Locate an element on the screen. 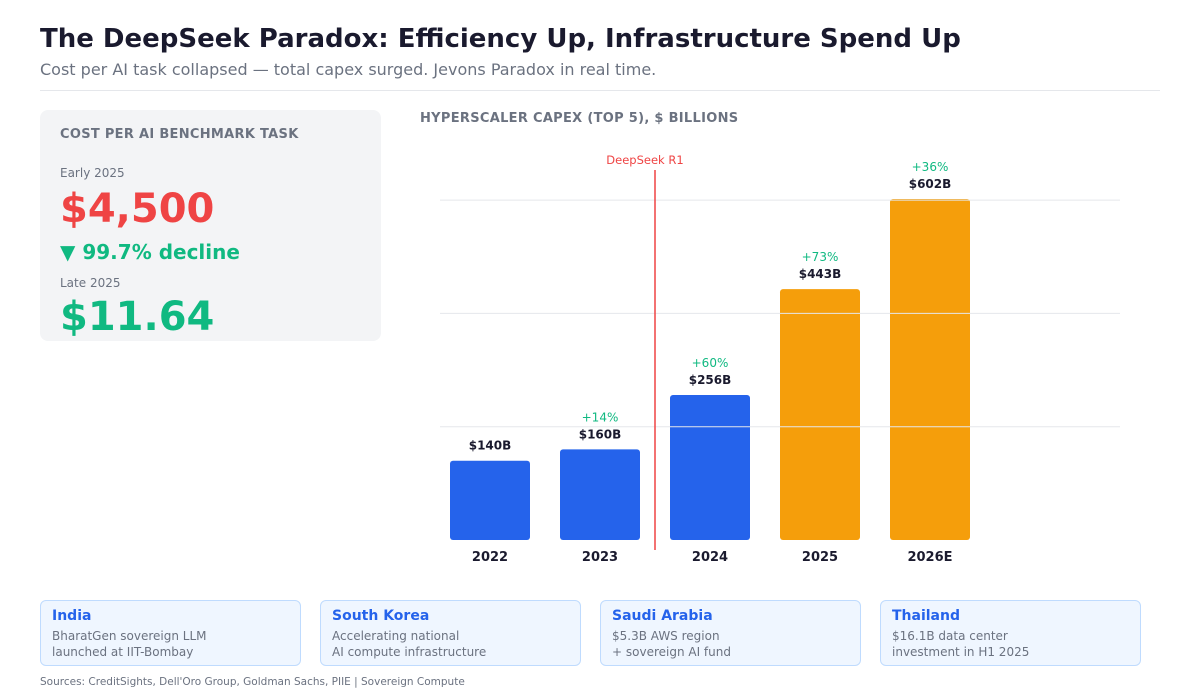 Image resolution: width=1200 pixels, height=700 pixels. bar-2025 is located at coordinates (820, 414).